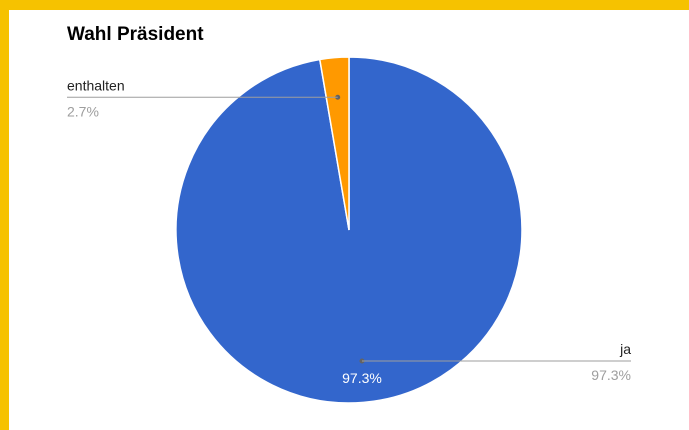 The width and height of the screenshot is (689, 430). I want to click on frame-border-top, so click(344, 5).